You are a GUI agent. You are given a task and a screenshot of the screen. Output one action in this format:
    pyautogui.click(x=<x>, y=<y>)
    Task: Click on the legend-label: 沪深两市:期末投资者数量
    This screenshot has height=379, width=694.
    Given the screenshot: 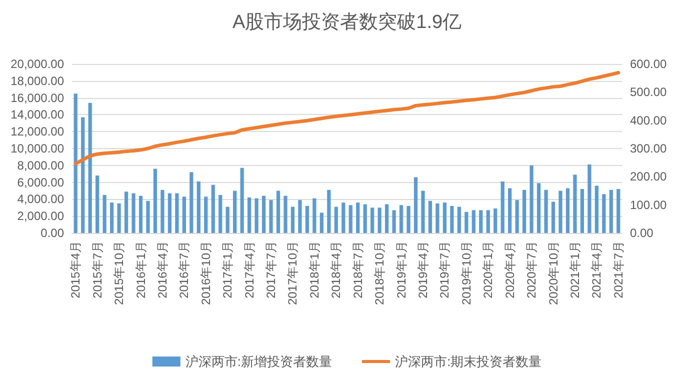 What is the action you would take?
    pyautogui.click(x=468, y=361)
    